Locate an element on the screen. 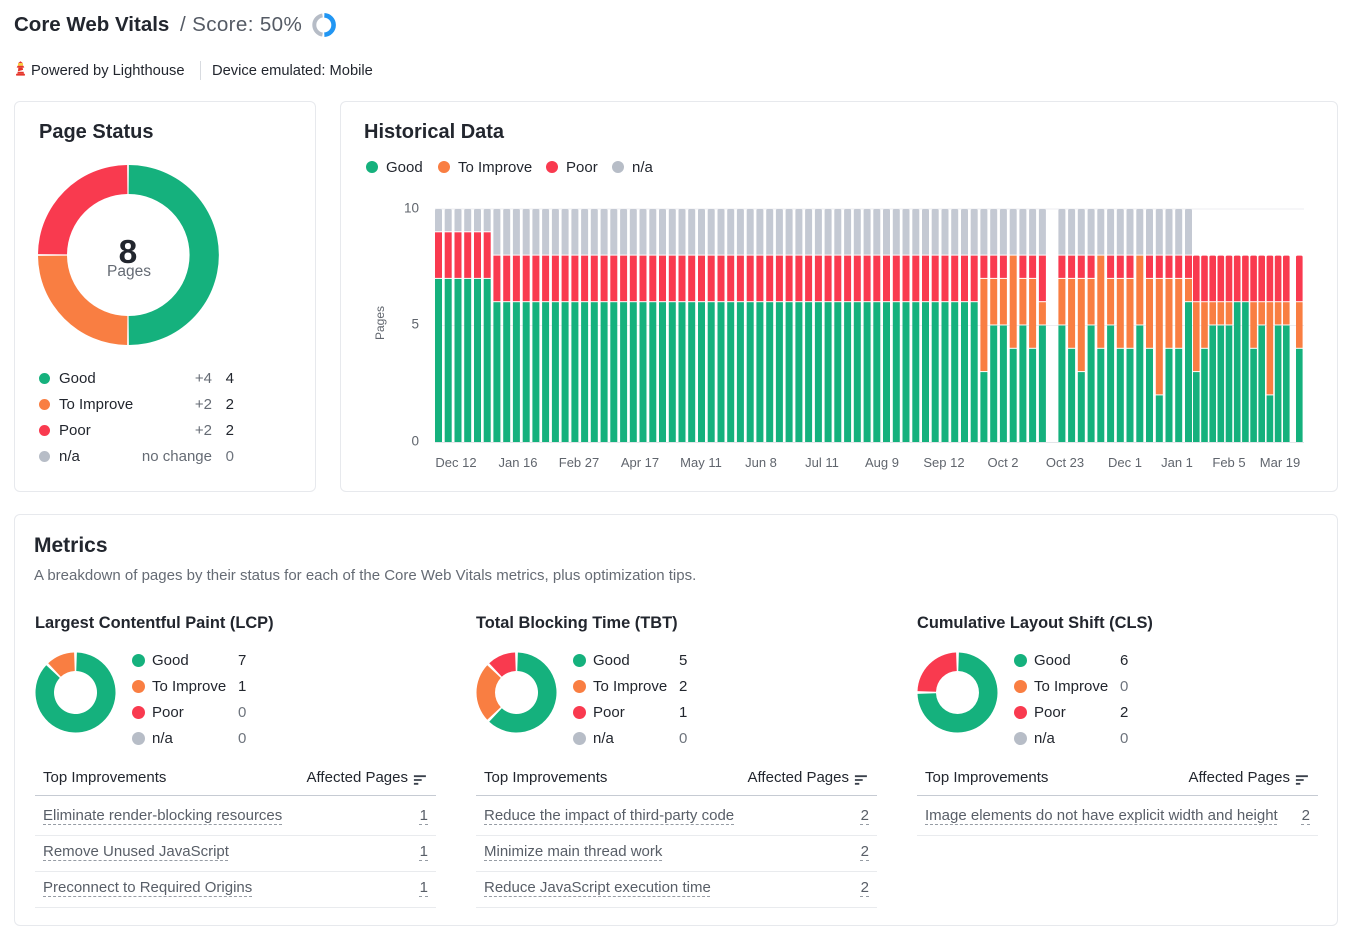  svg-text: Oct 23 is located at coordinates (1065, 462).